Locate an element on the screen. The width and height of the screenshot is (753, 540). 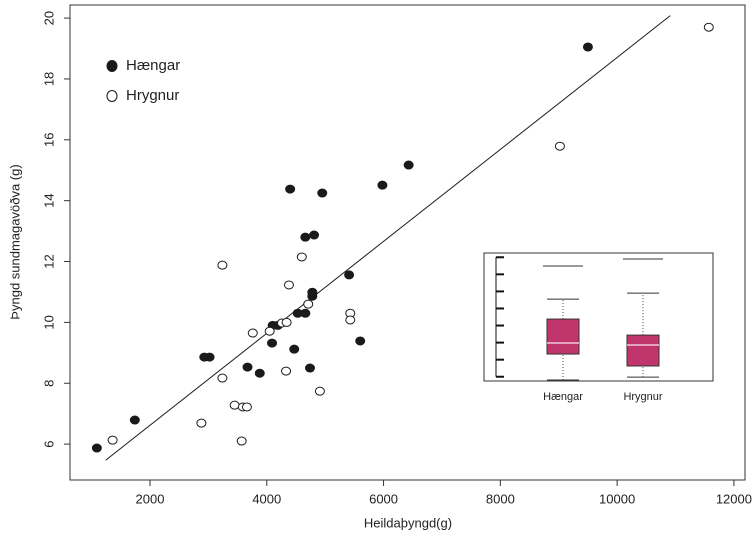
y-tick-label: 18 is located at coordinates (48, 79).